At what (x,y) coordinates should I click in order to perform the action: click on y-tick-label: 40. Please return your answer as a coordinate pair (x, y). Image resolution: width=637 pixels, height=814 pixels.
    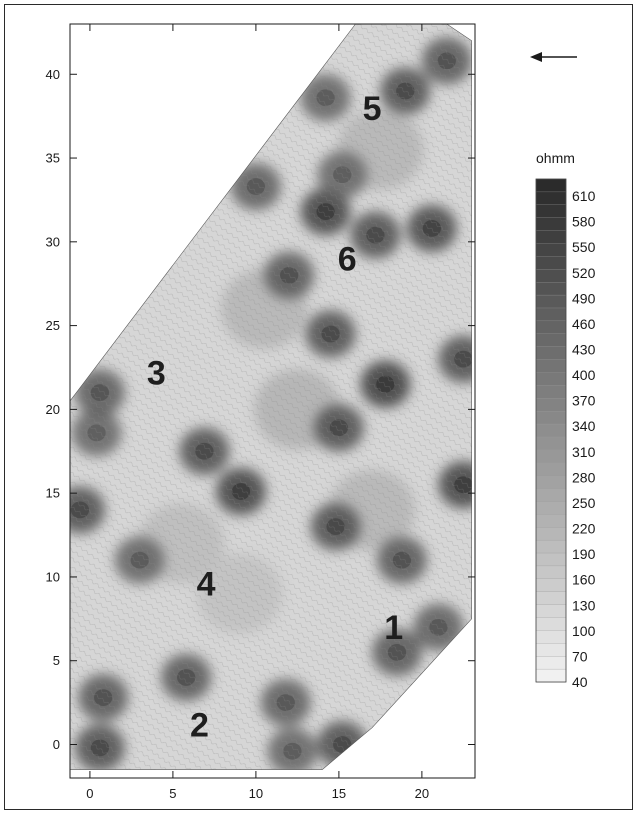
    Looking at the image, I should click on (53, 74).